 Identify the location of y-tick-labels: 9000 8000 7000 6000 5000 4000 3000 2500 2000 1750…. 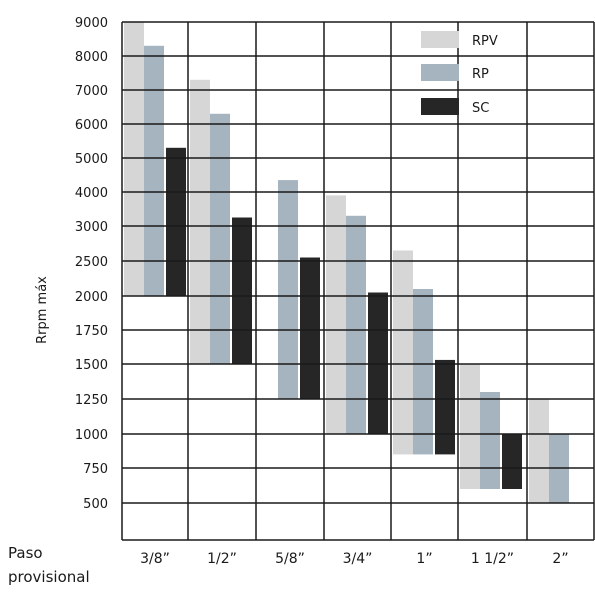
(91, 264).